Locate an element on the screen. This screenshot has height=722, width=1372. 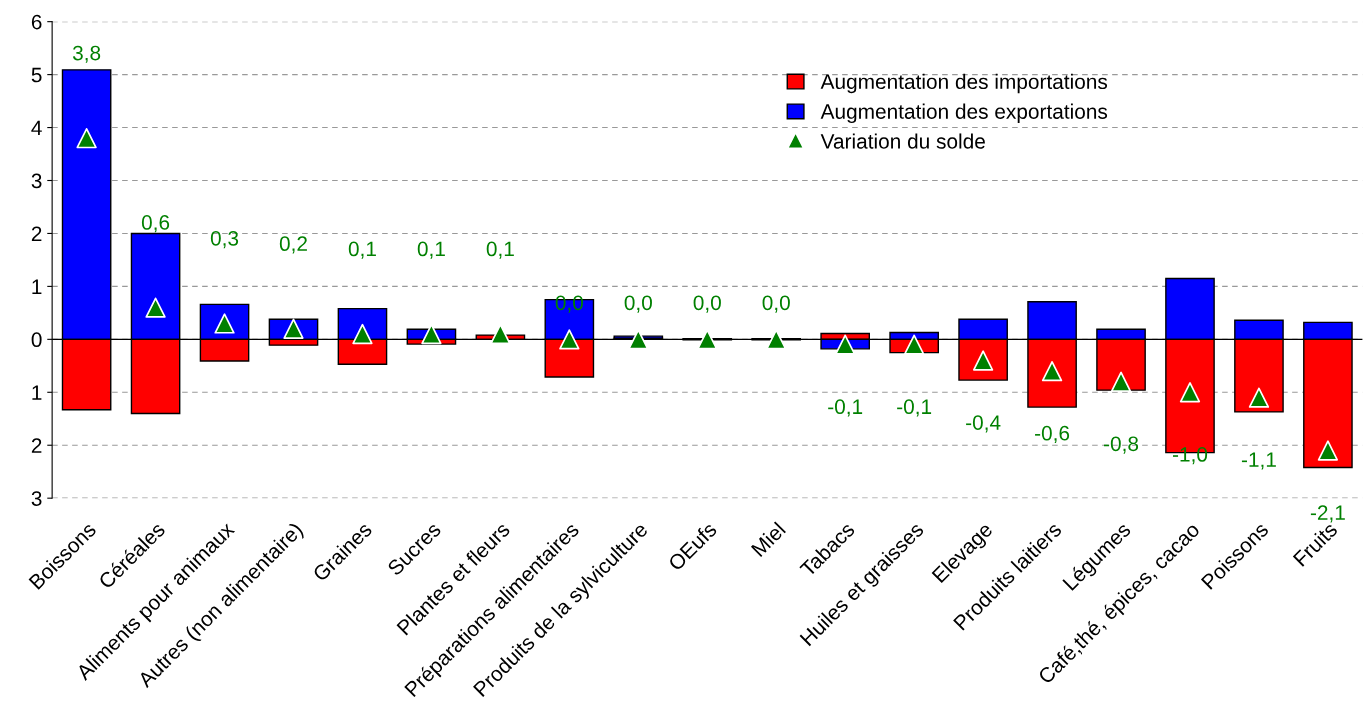
data-label: -2,1 is located at coordinates (1327, 514).